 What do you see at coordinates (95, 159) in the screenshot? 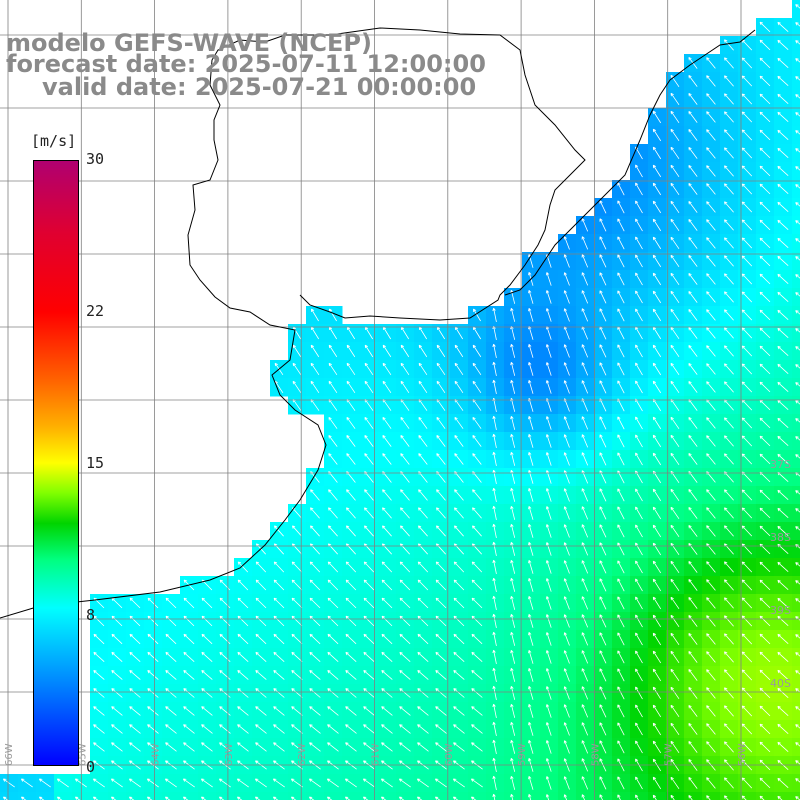
I see `colorbar-tick-30: 30` at bounding box center [95, 159].